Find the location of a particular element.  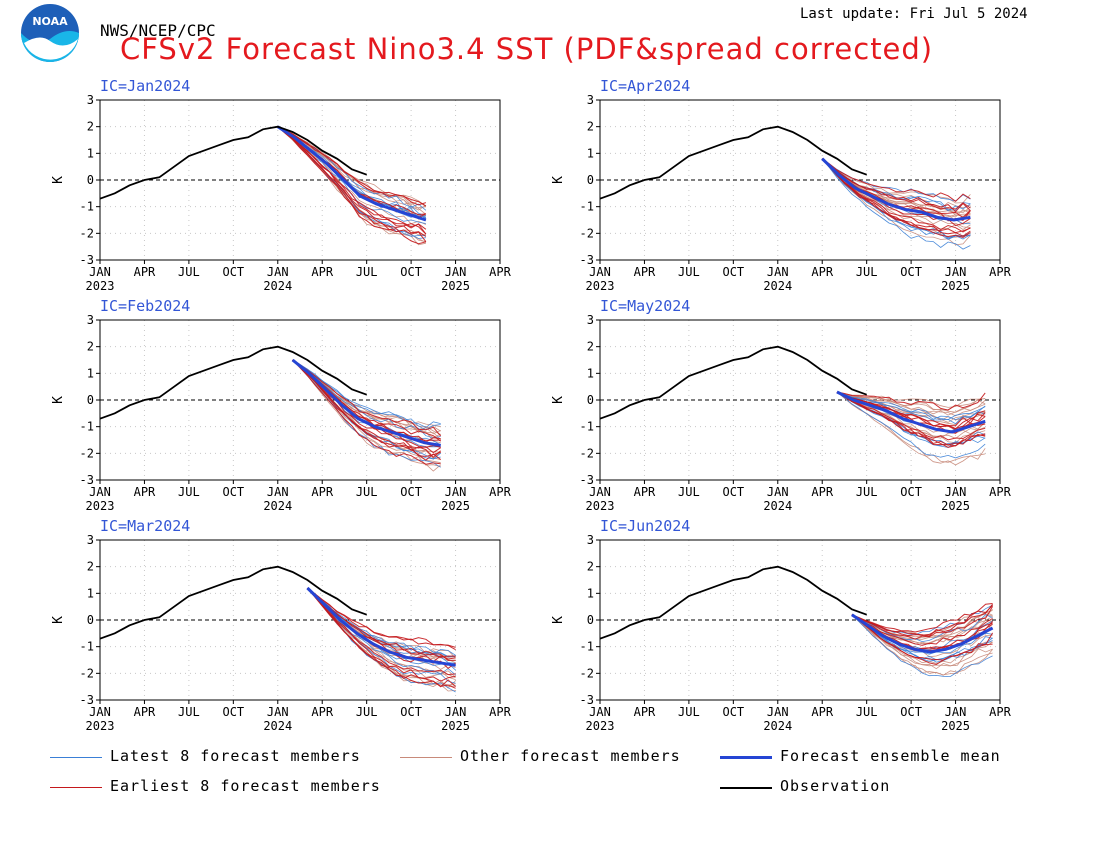

last-update-label: Last update: Fri Jul 5 2024 is located at coordinates (914, 14).